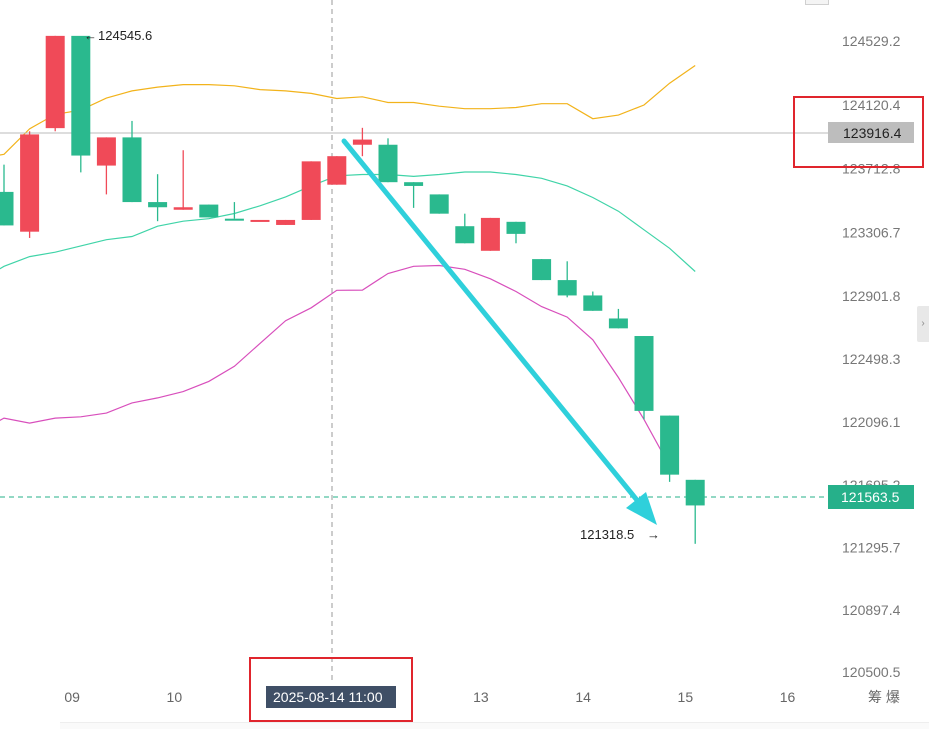  What do you see at coordinates (125, 35) in the screenshot?
I see `high-annotation-label: 124545.6` at bounding box center [125, 35].